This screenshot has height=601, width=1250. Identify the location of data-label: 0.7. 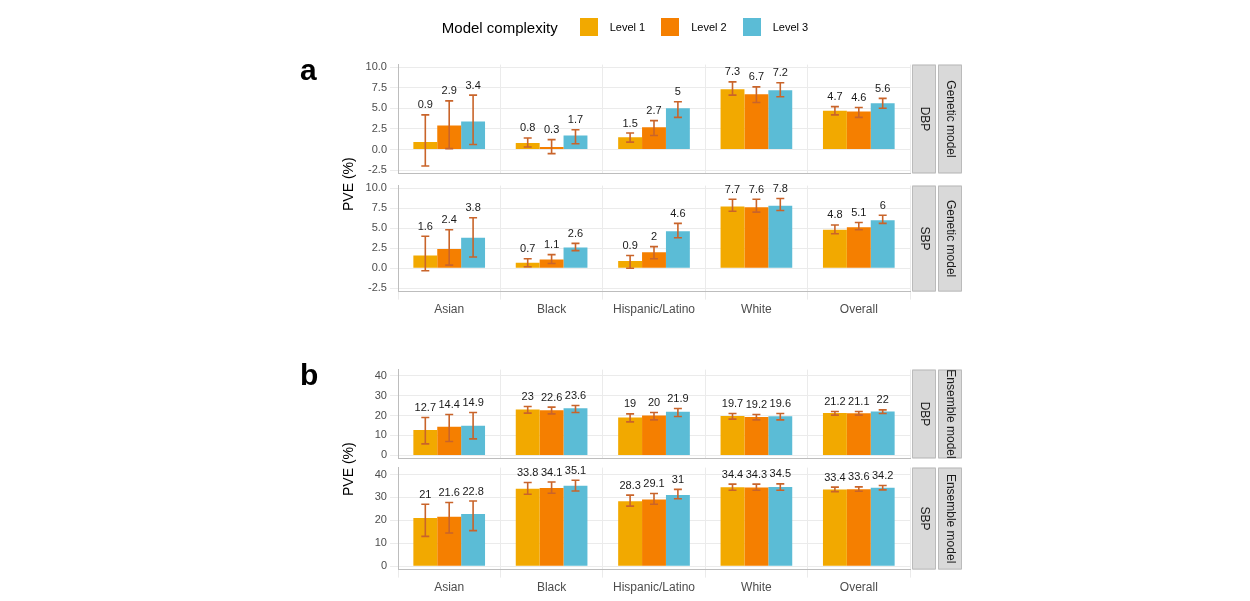
(528, 248).